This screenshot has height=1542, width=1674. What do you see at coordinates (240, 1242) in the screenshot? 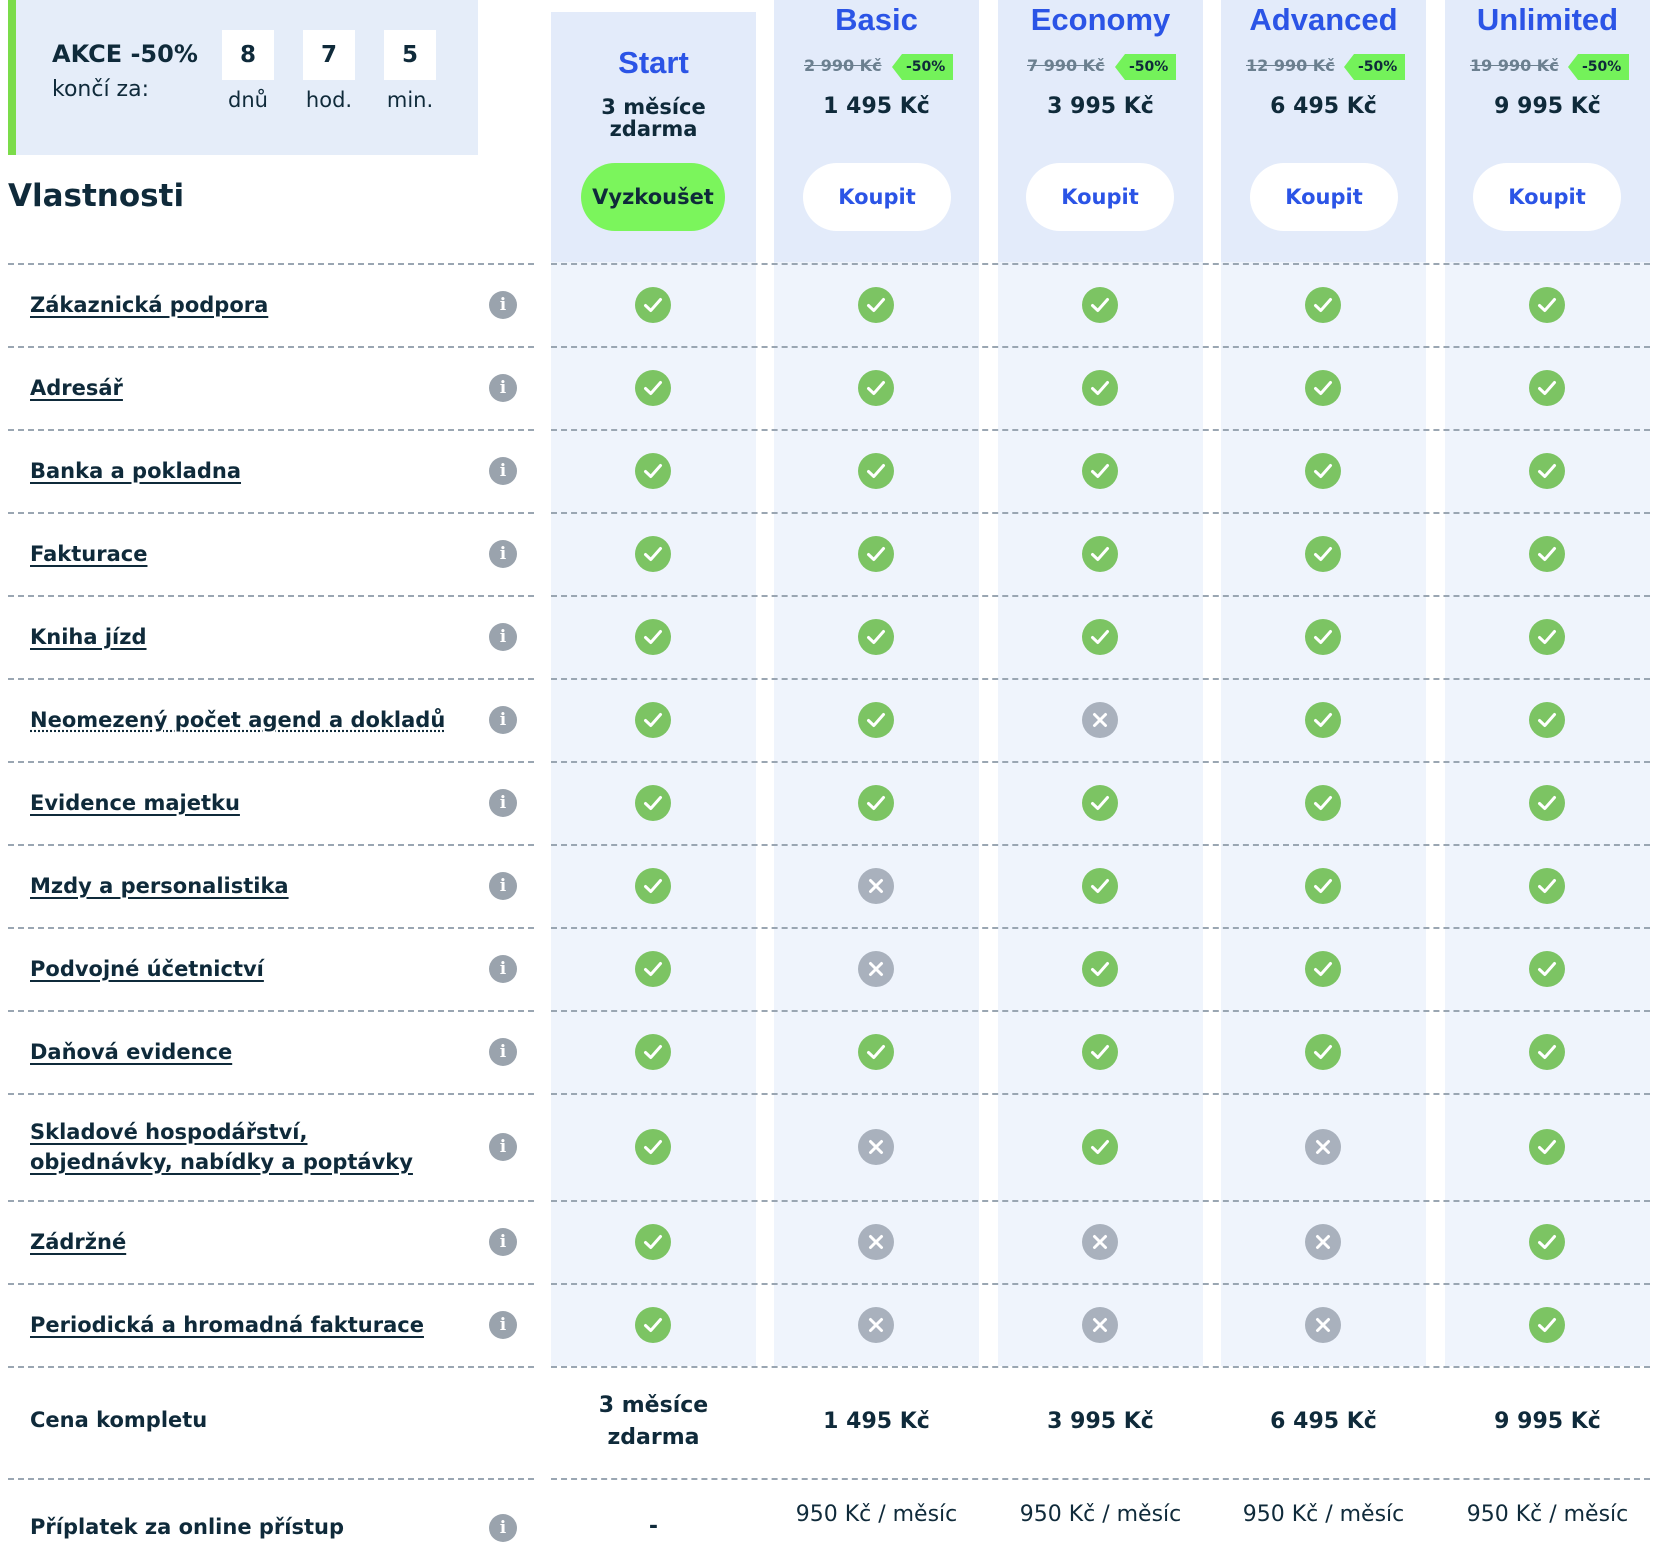
I see `feature-label: Zádržné` at bounding box center [240, 1242].